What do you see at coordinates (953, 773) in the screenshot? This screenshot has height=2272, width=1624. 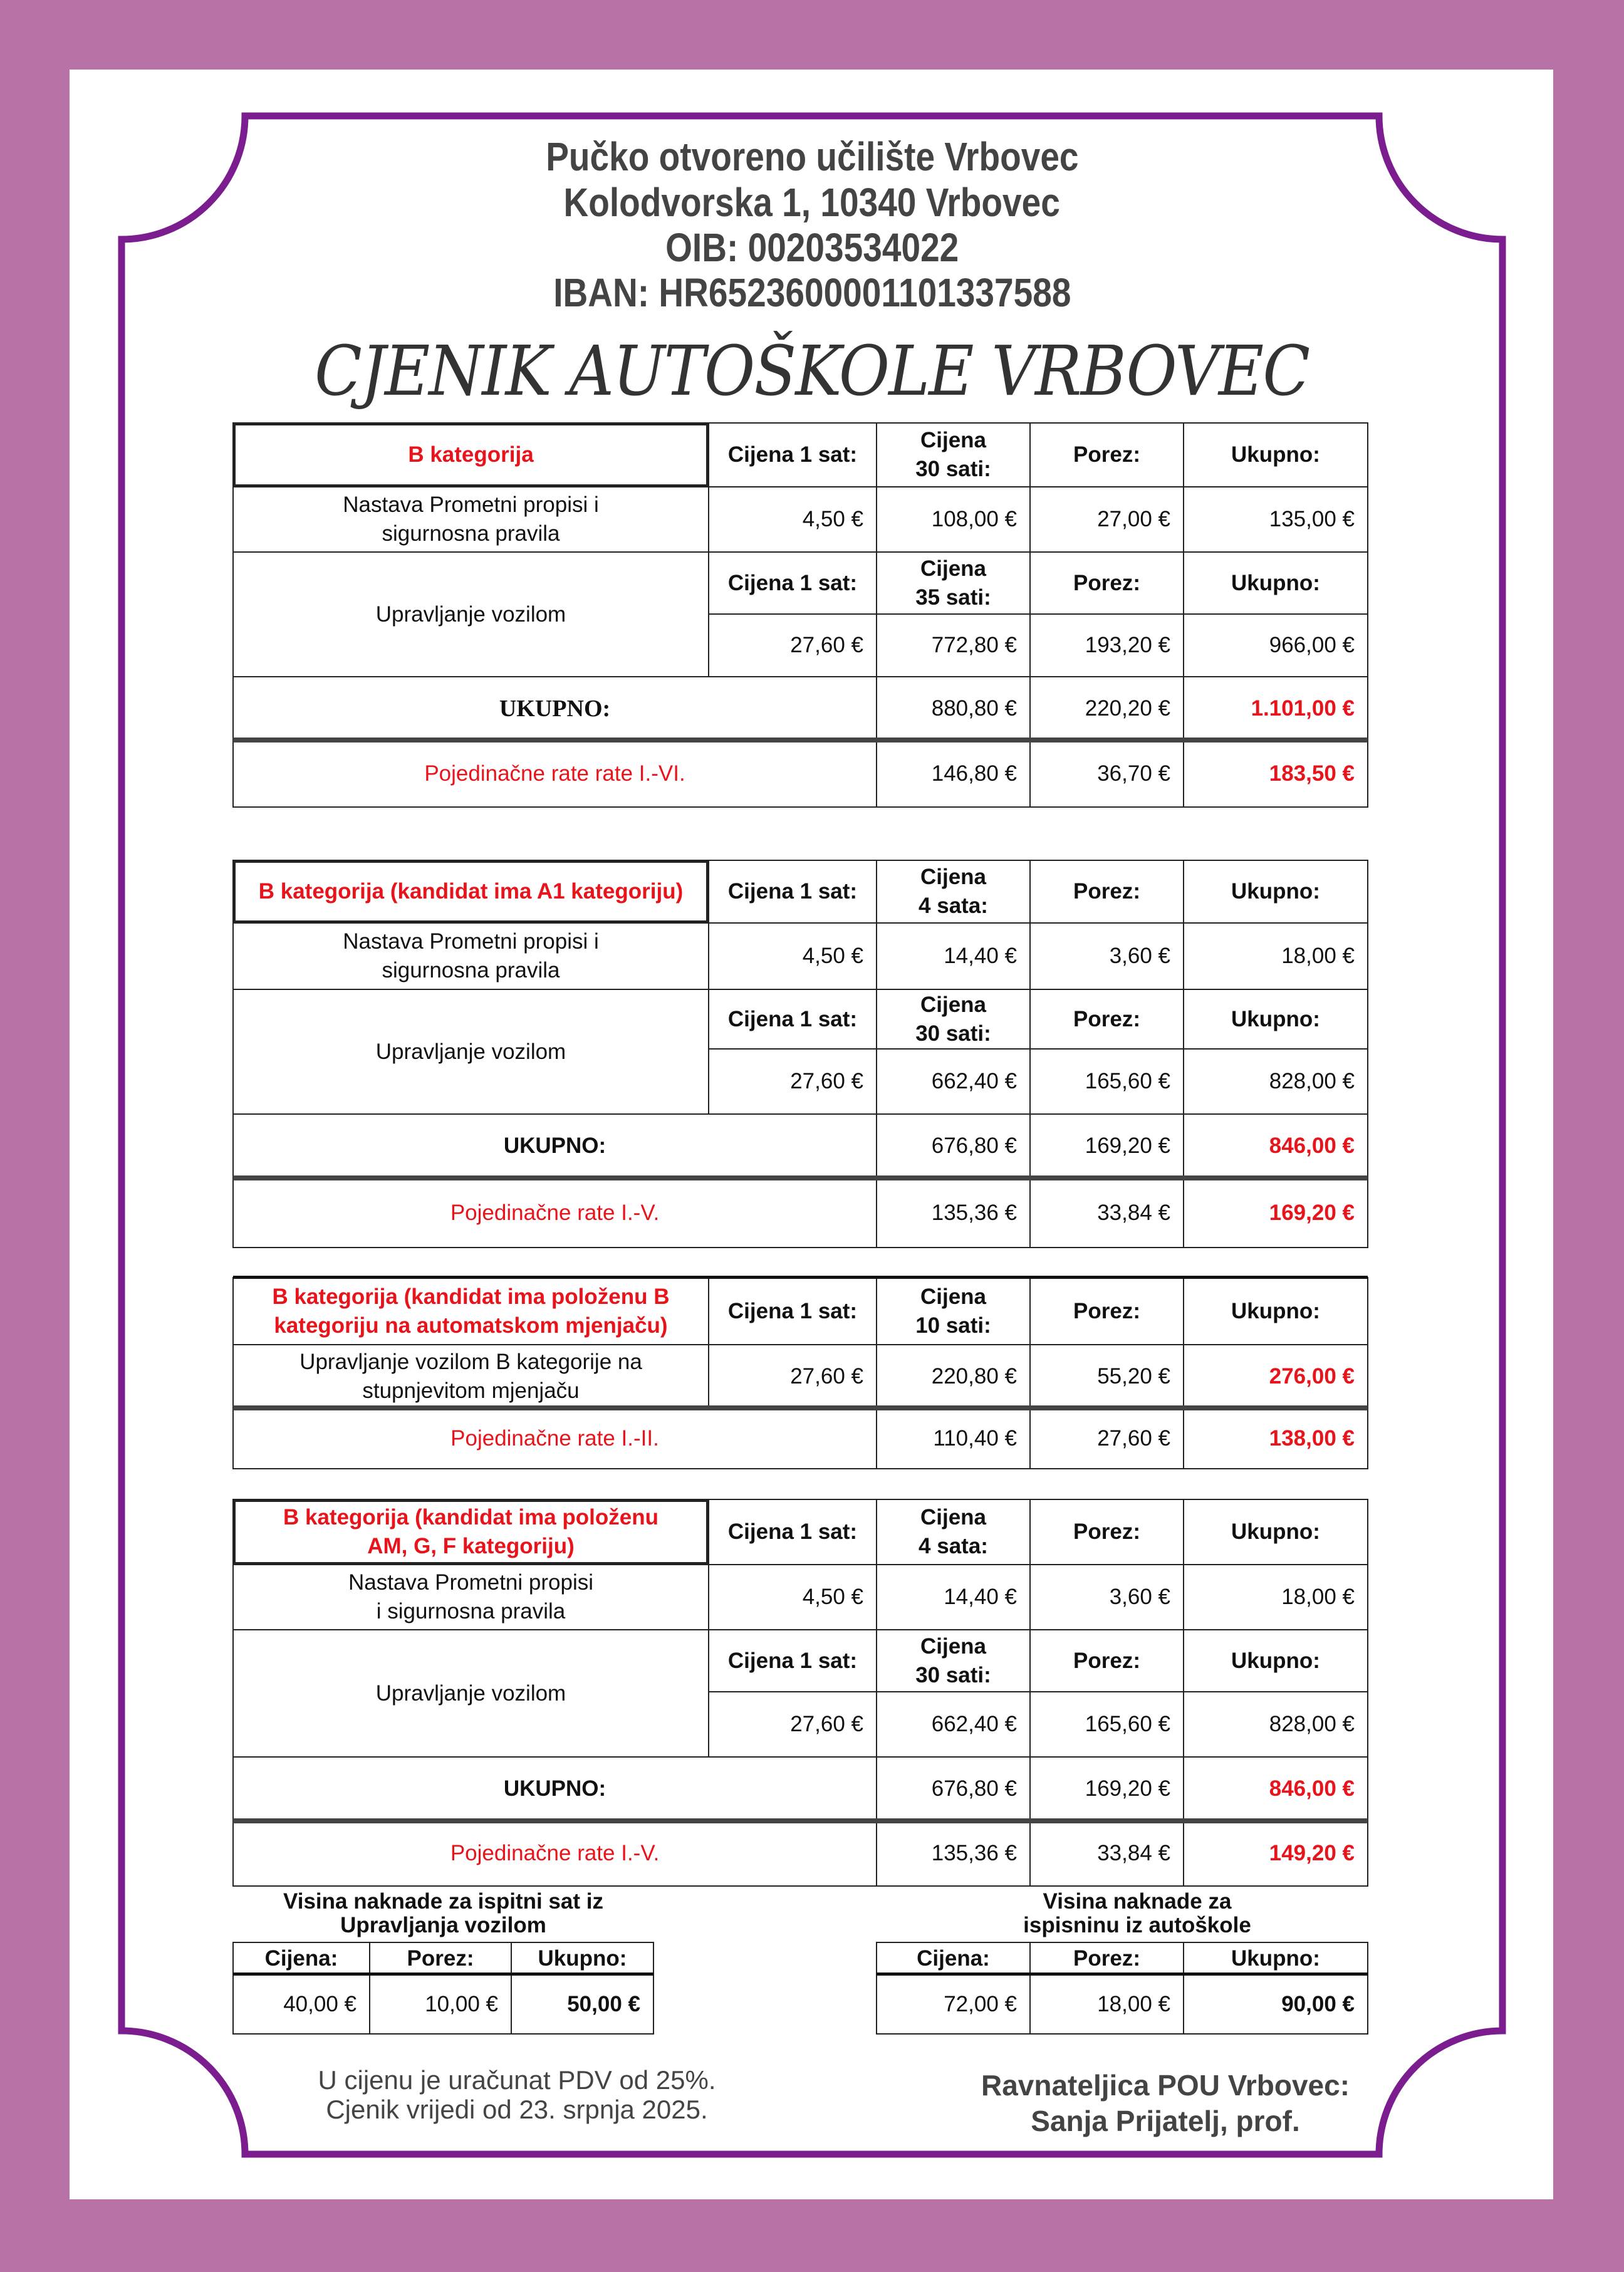 I see `price-value: 146,80 €` at bounding box center [953, 773].